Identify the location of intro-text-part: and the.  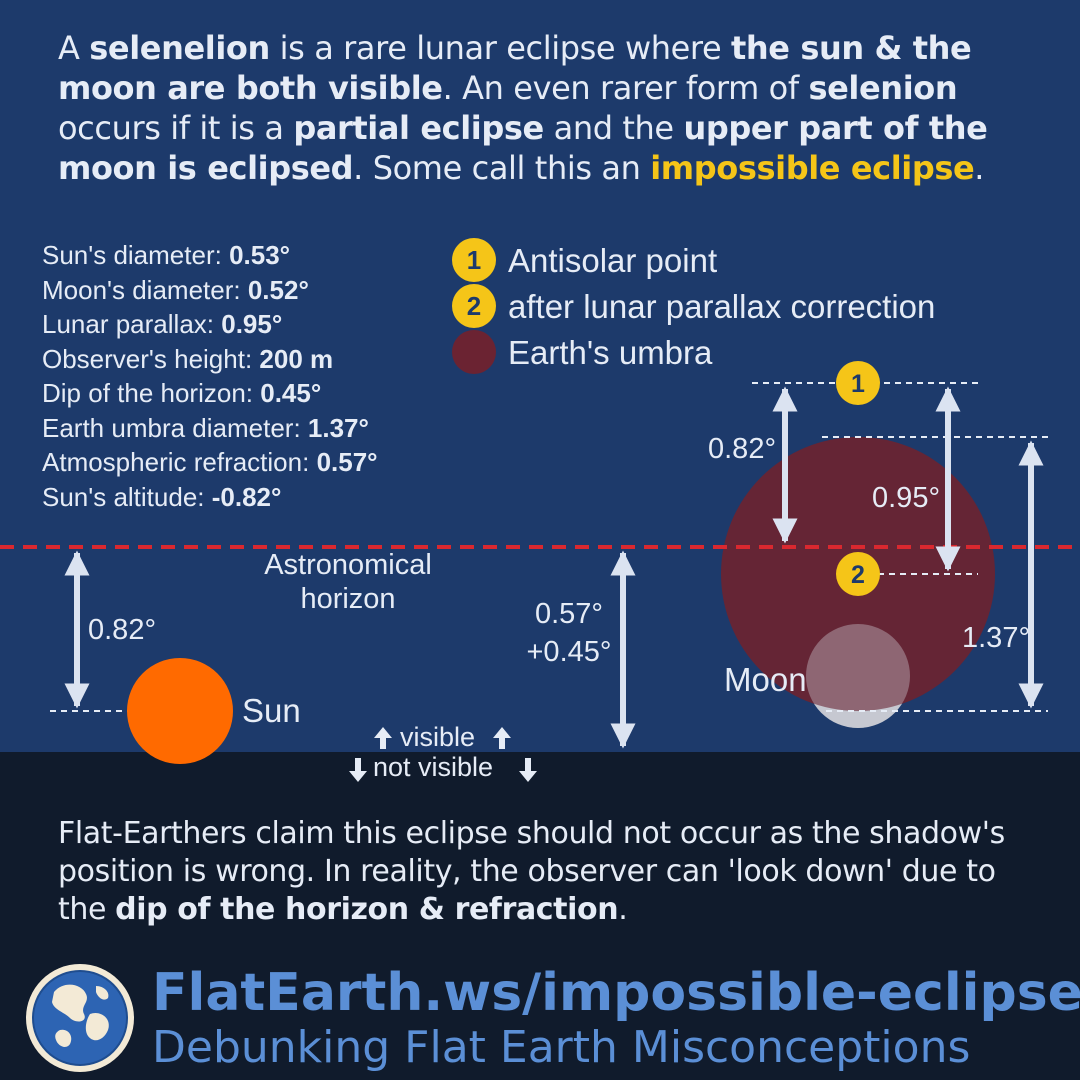
(613, 128).